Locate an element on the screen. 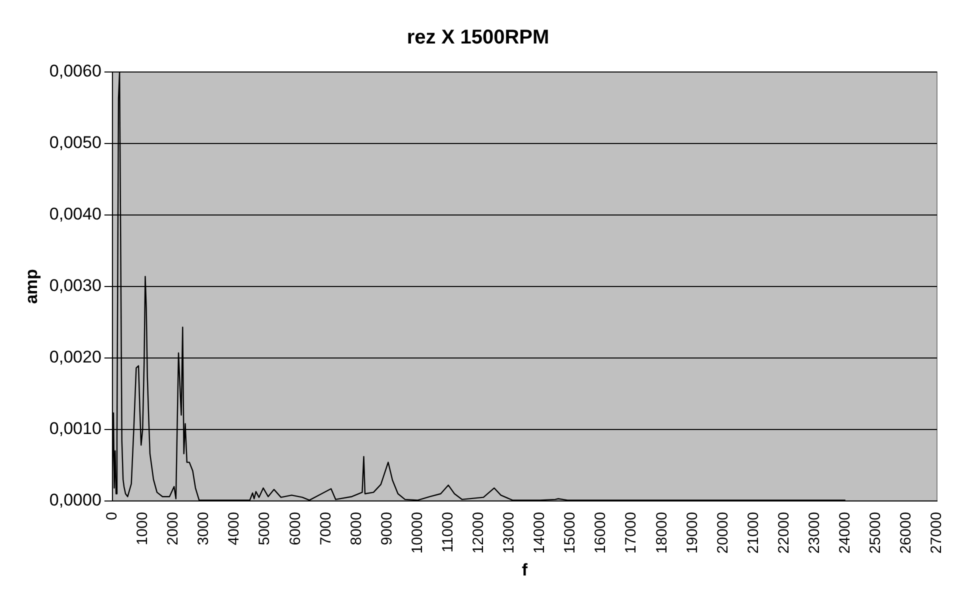  x-tick-label: 15000 is located at coordinates (570, 533).